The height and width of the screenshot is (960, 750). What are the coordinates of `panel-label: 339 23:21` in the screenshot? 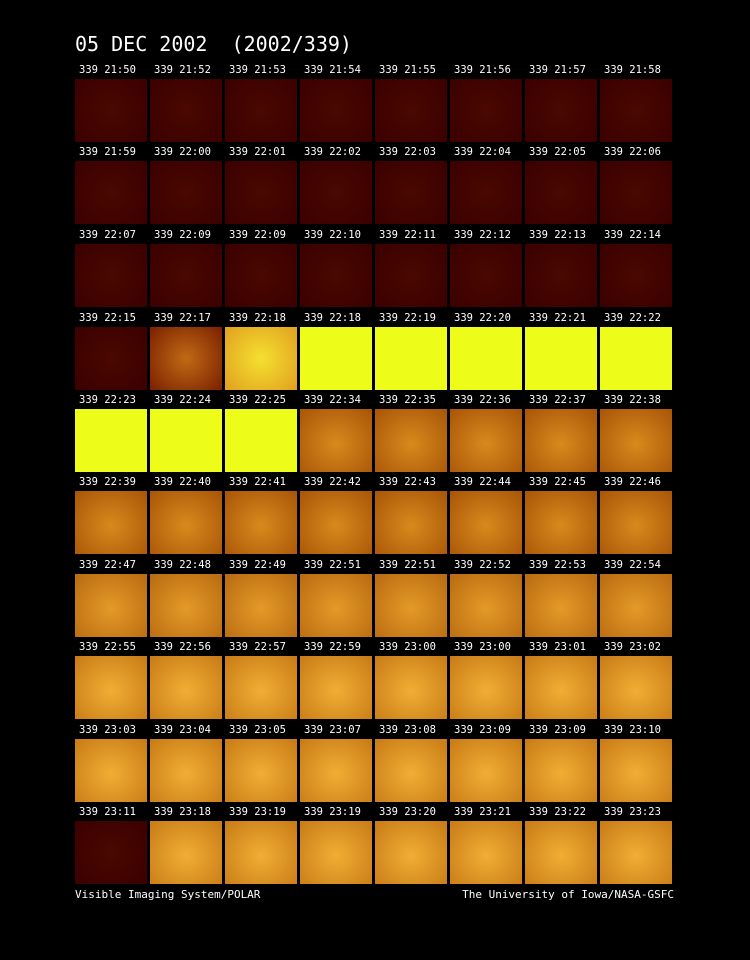 It's located at (482, 812).